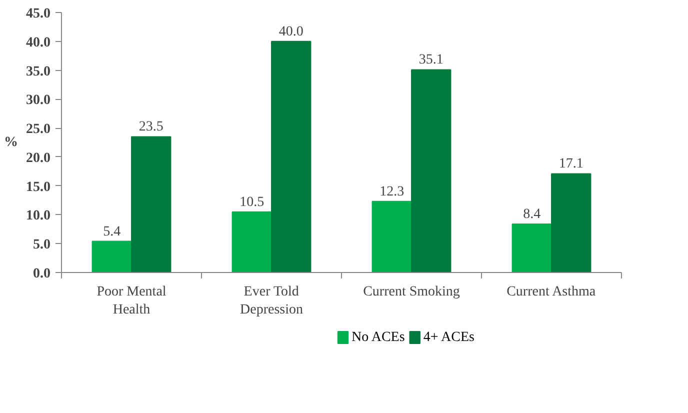 This screenshot has width=688, height=413. What do you see at coordinates (252, 202) in the screenshot?
I see `data-label: 10.5` at bounding box center [252, 202].